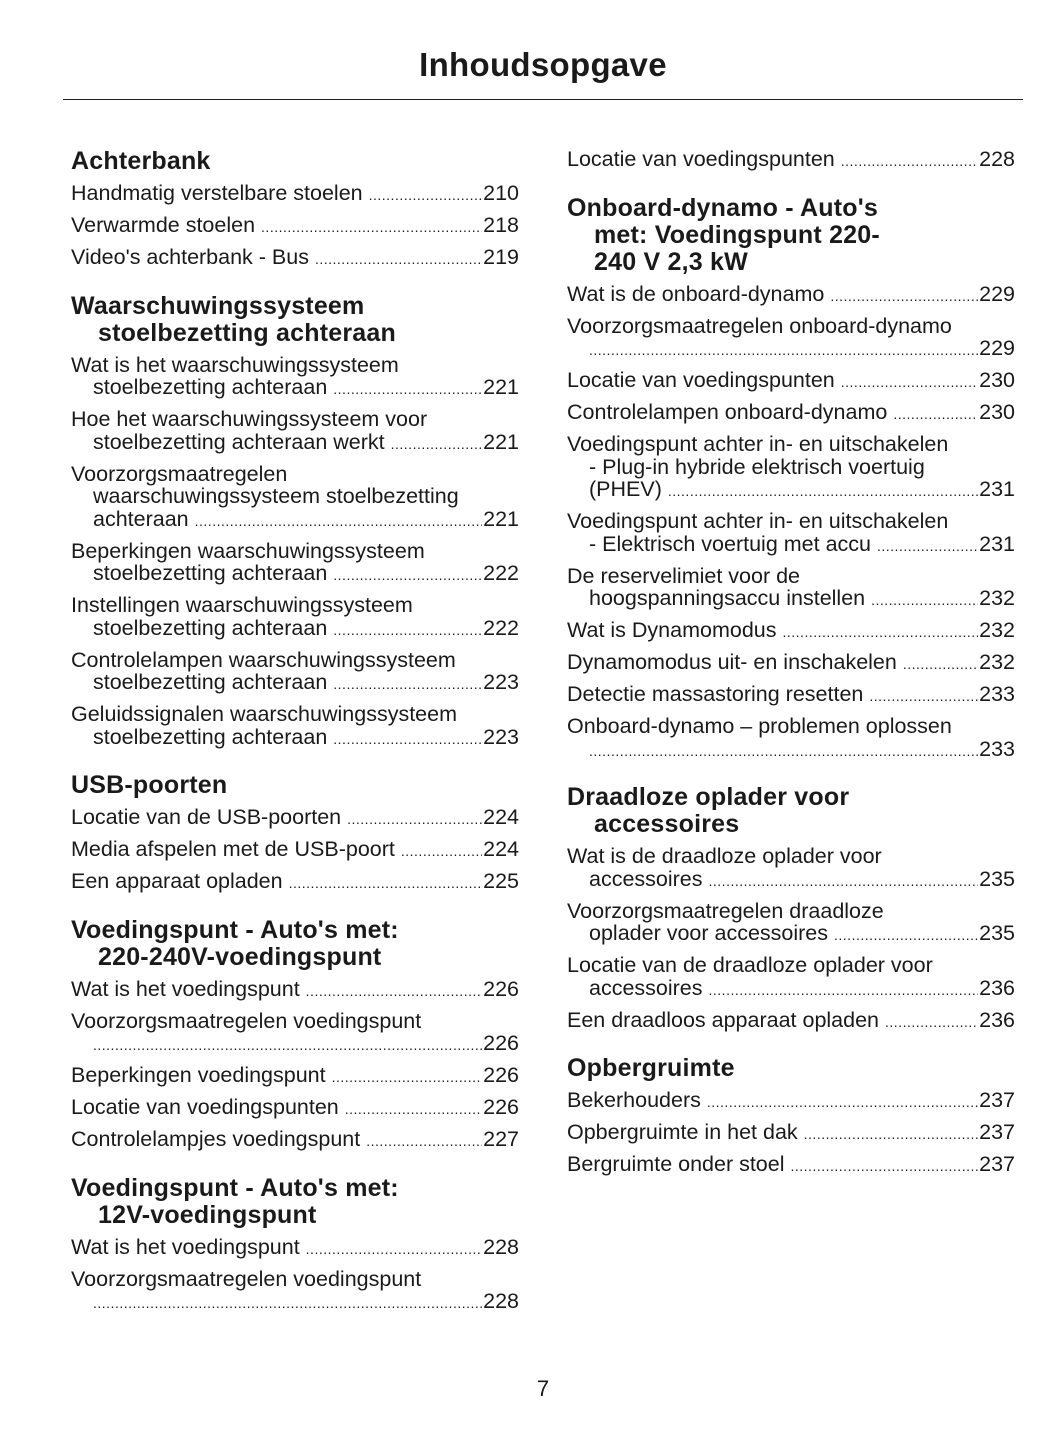  I want to click on toc-entry: Locatie van voedingspunten 230, so click(791, 381).